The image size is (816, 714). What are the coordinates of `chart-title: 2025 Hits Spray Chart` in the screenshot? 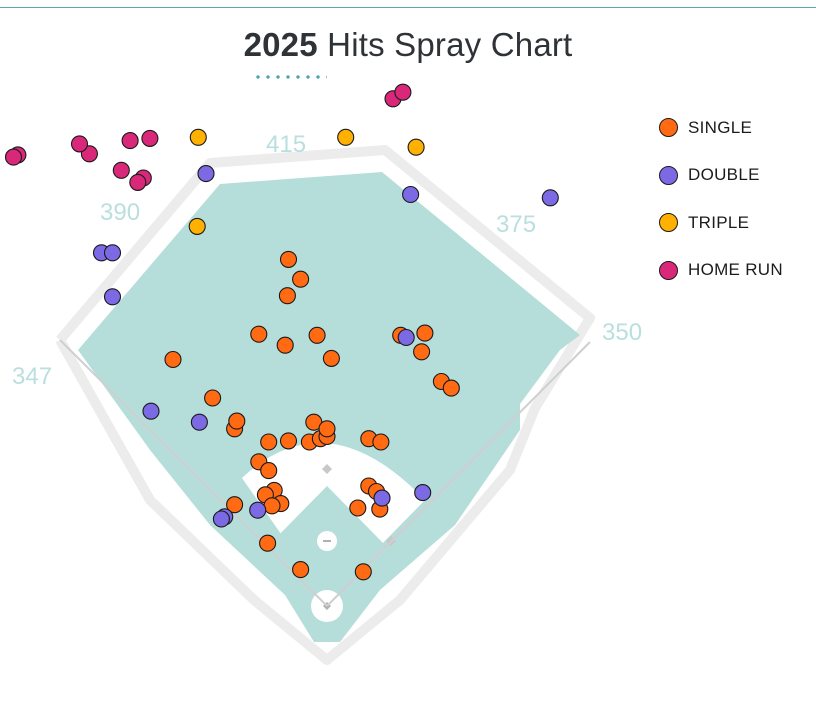 It's located at (408, 45).